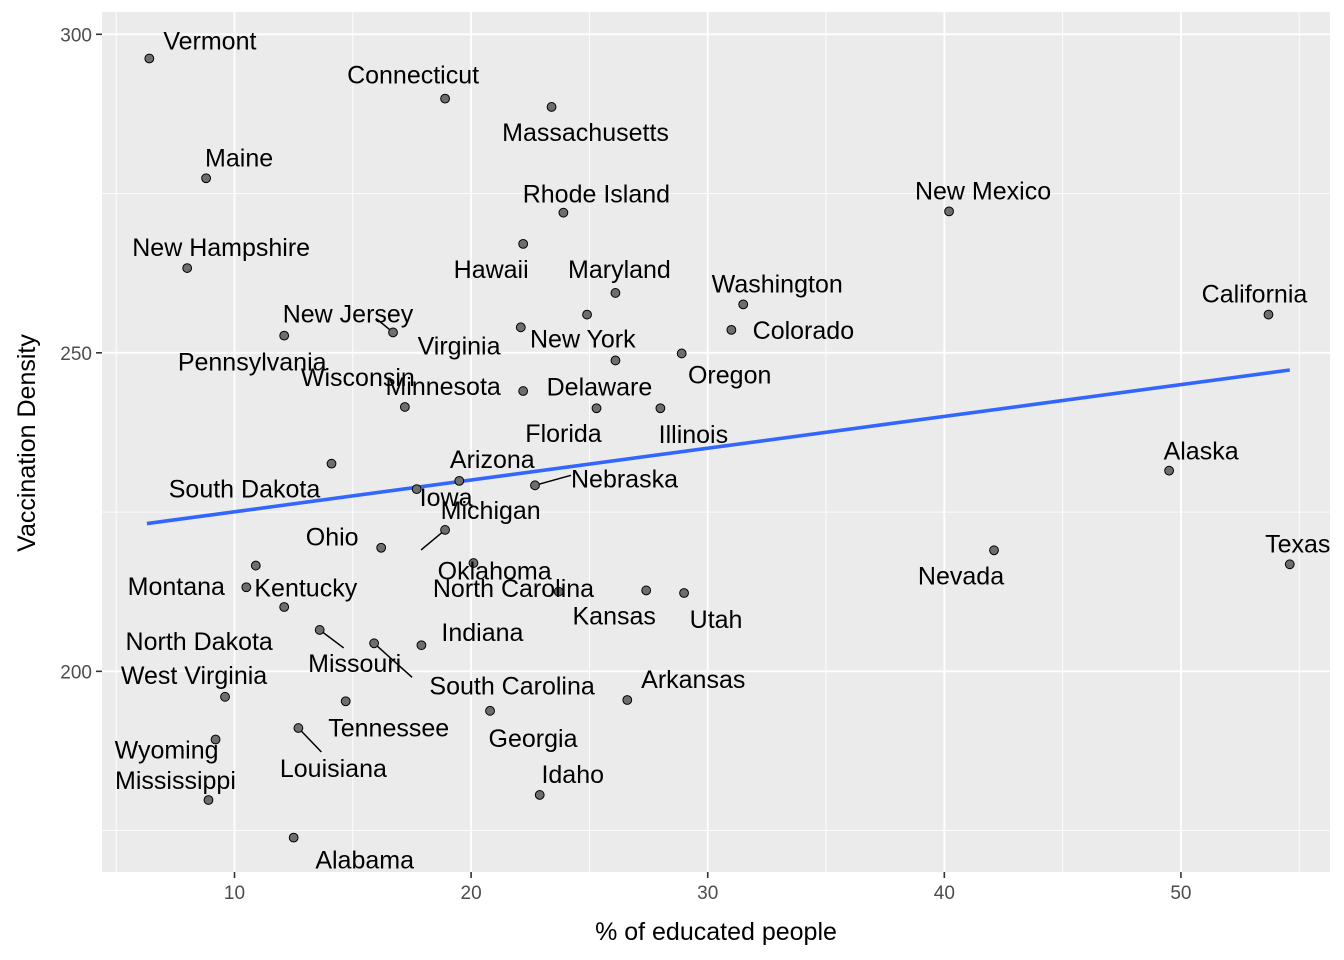 This screenshot has height=960, width=1344. I want to click on point-label: Oregon, so click(729, 375).